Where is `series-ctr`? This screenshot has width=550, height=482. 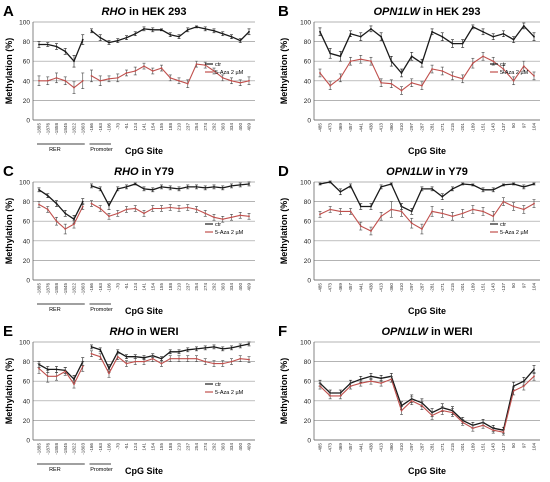
series-ctr is located at coordinates (144, 202).